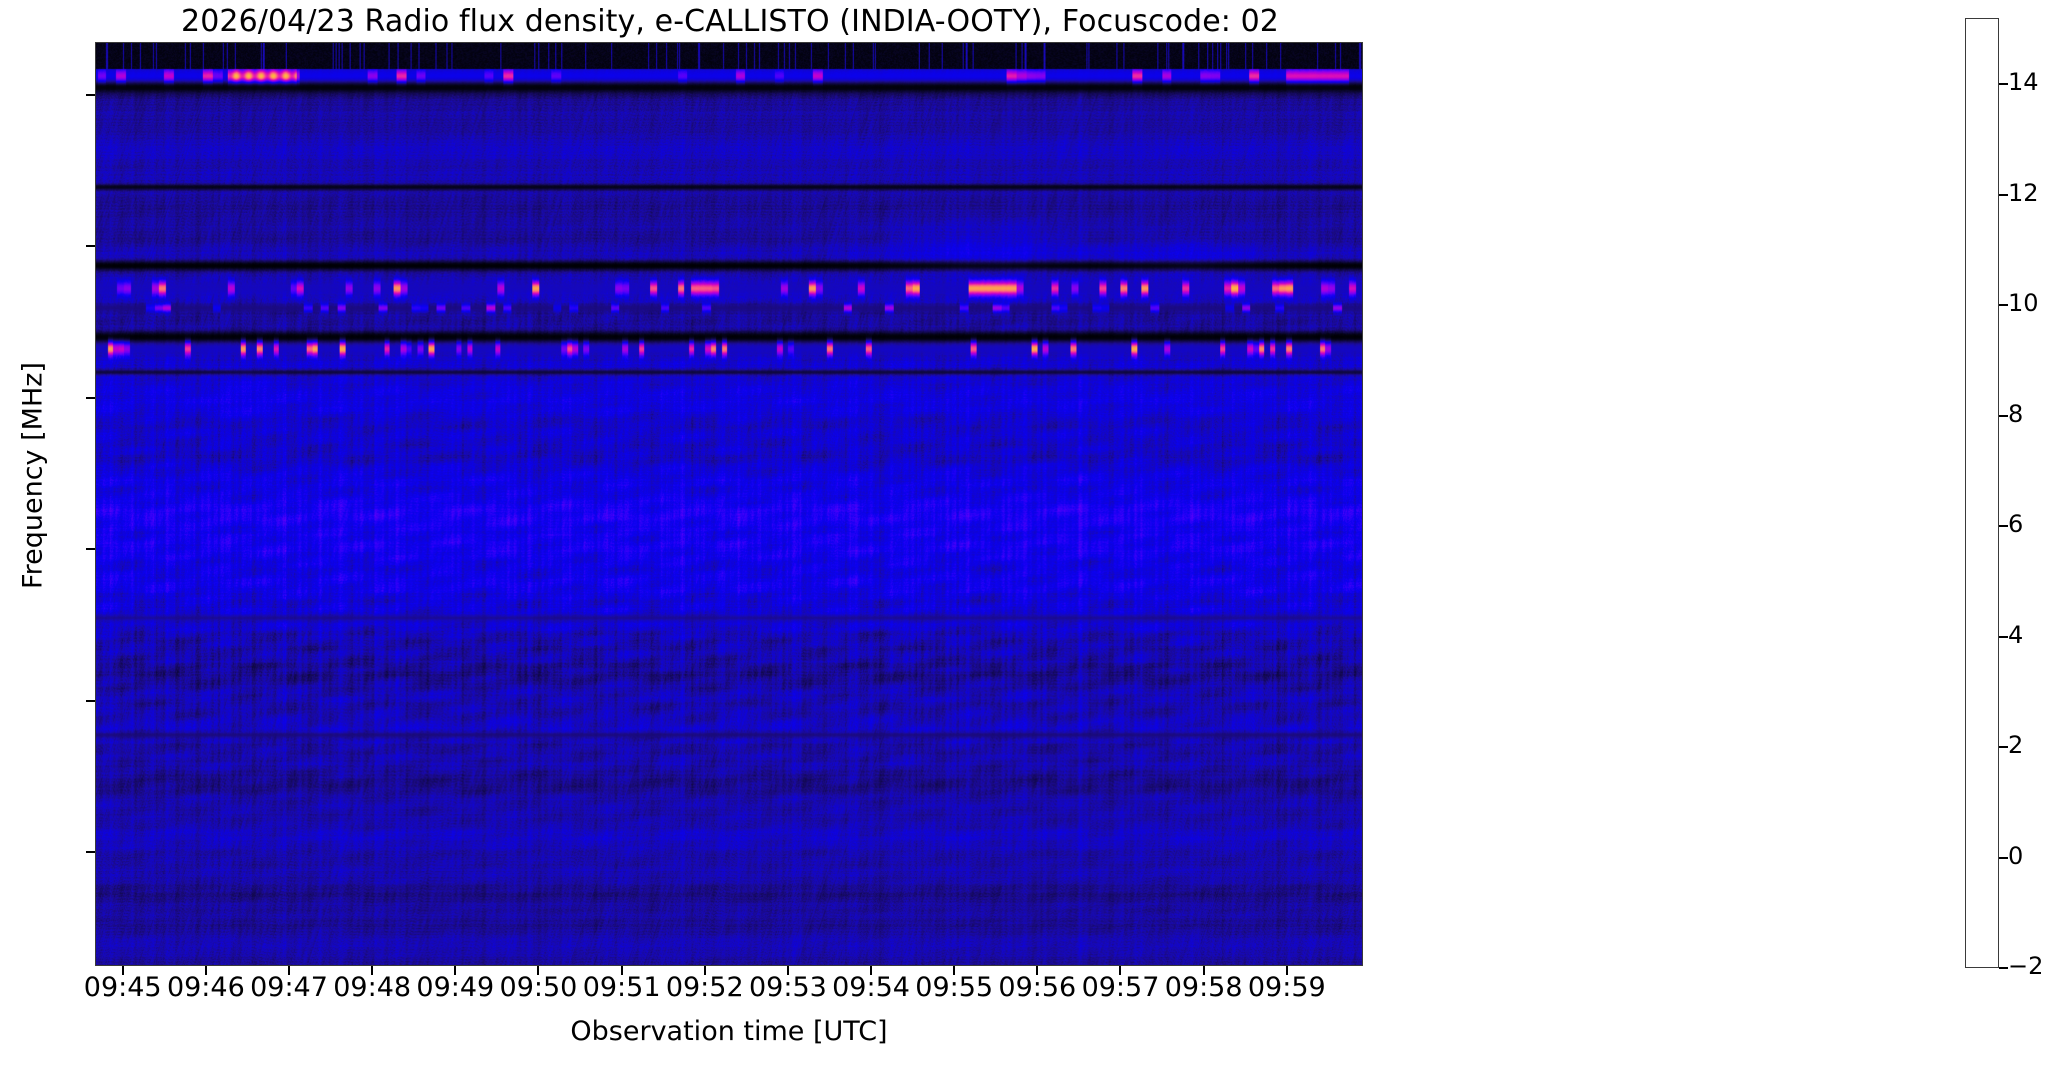  Describe the element at coordinates (1120, 987) in the screenshot. I see `x-tick-label: 09:57` at that location.